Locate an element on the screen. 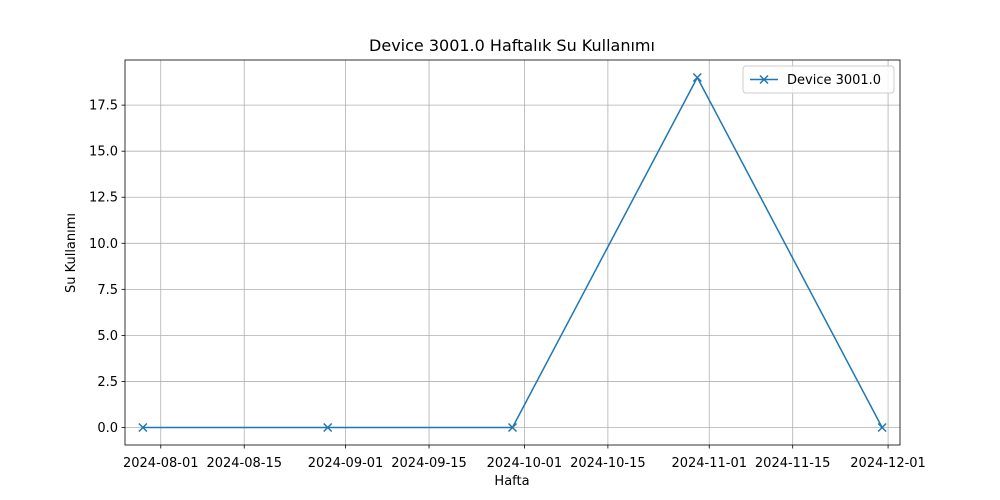  y-tick-label: 15.0 is located at coordinates (103, 152).